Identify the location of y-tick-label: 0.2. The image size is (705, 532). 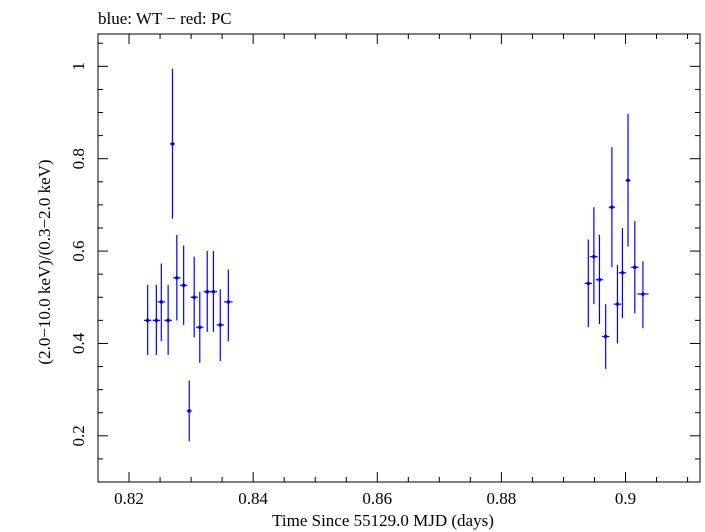
(78, 435).